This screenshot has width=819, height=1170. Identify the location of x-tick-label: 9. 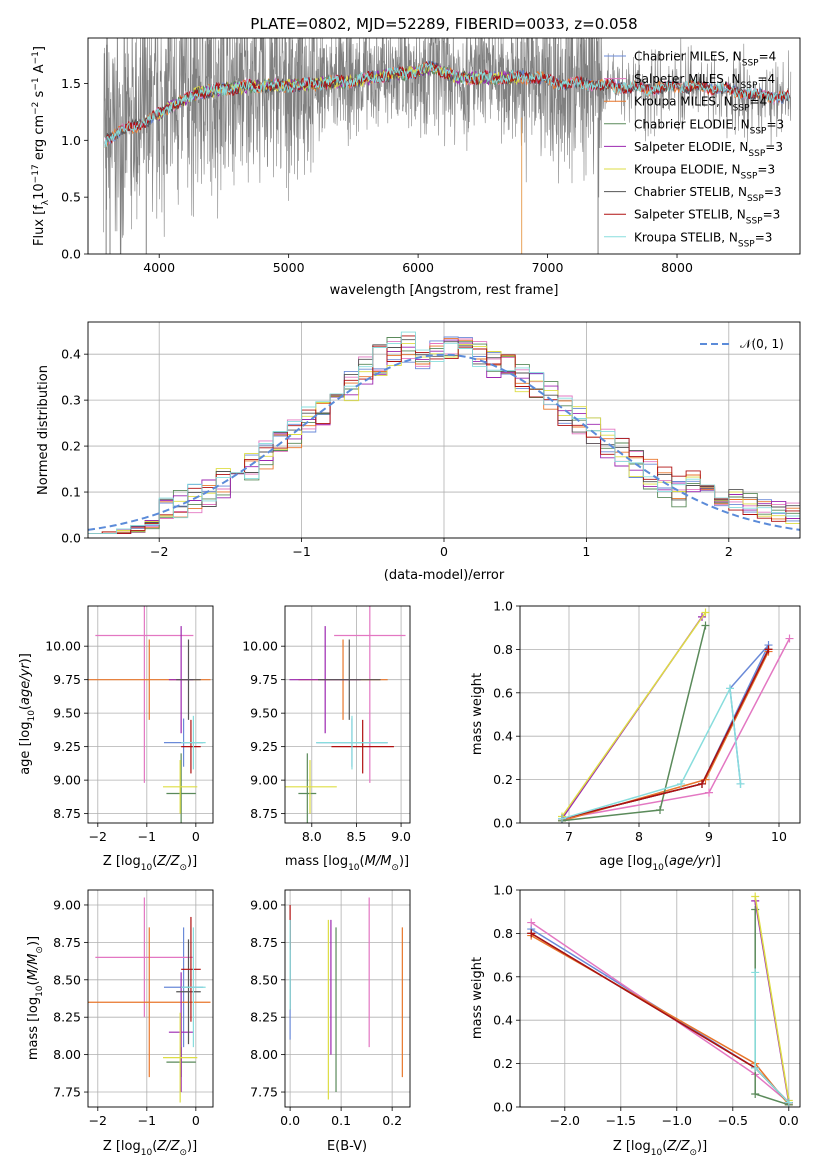
(709, 836).